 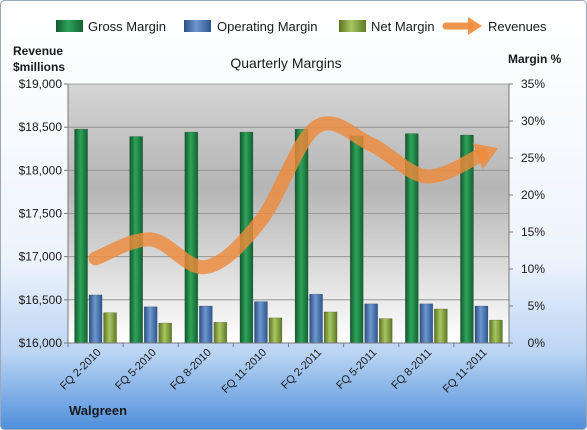 What do you see at coordinates (41, 84) in the screenshot?
I see `left-axis-tick-label: $19,000` at bounding box center [41, 84].